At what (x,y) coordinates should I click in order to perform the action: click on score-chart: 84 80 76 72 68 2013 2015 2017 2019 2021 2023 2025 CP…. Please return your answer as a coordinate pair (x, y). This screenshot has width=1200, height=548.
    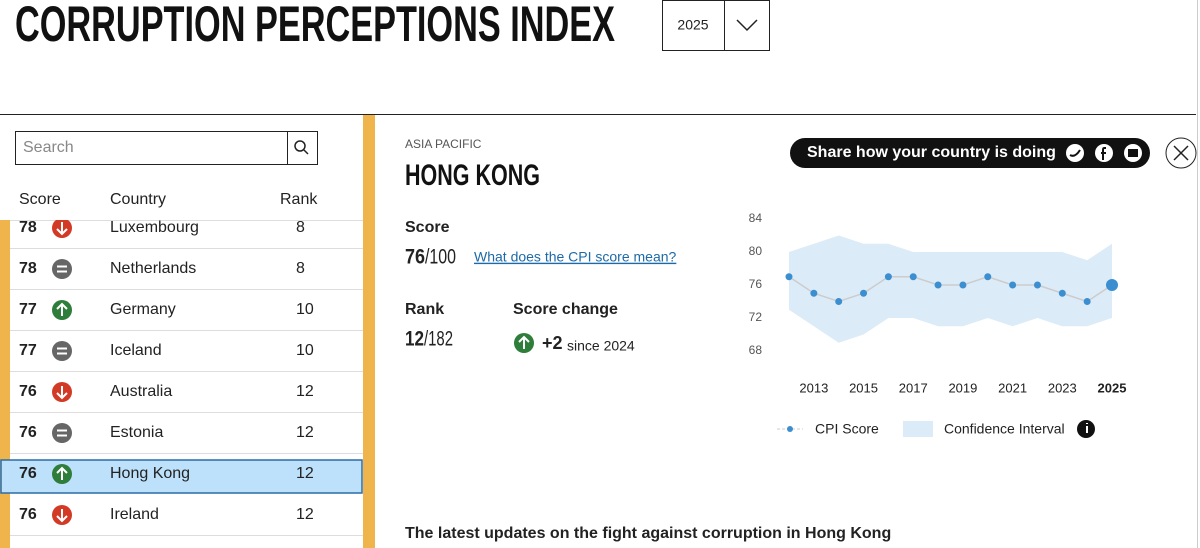
    Looking at the image, I should click on (938, 324).